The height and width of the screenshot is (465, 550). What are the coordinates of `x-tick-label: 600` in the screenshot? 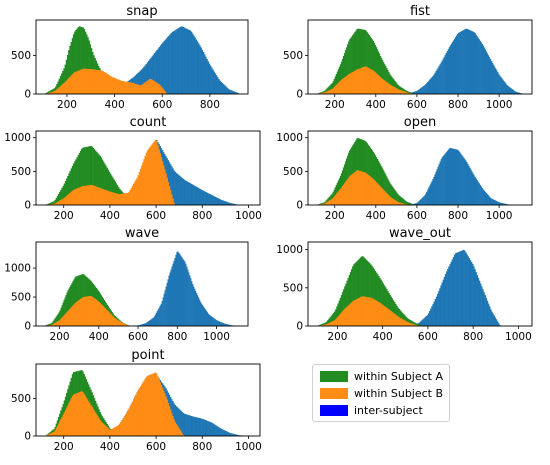 It's located at (162, 105).